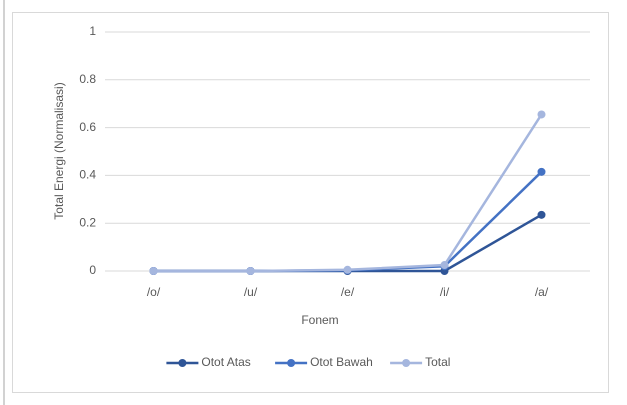 The height and width of the screenshot is (405, 627). I want to click on y-tick-label: 0.4, so click(87, 175).